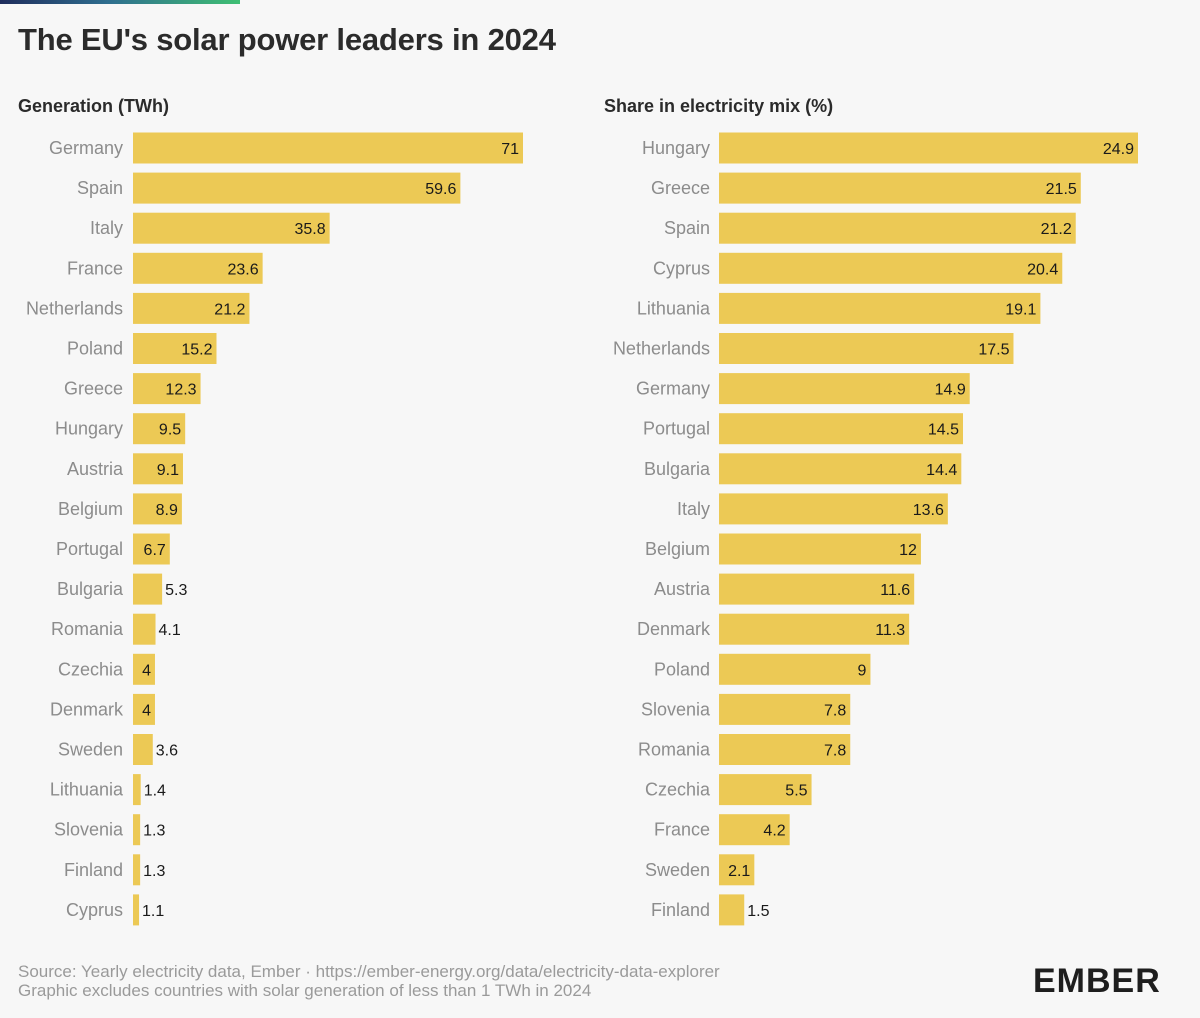  I want to click on share-value-label: 19.1, so click(1020, 309).